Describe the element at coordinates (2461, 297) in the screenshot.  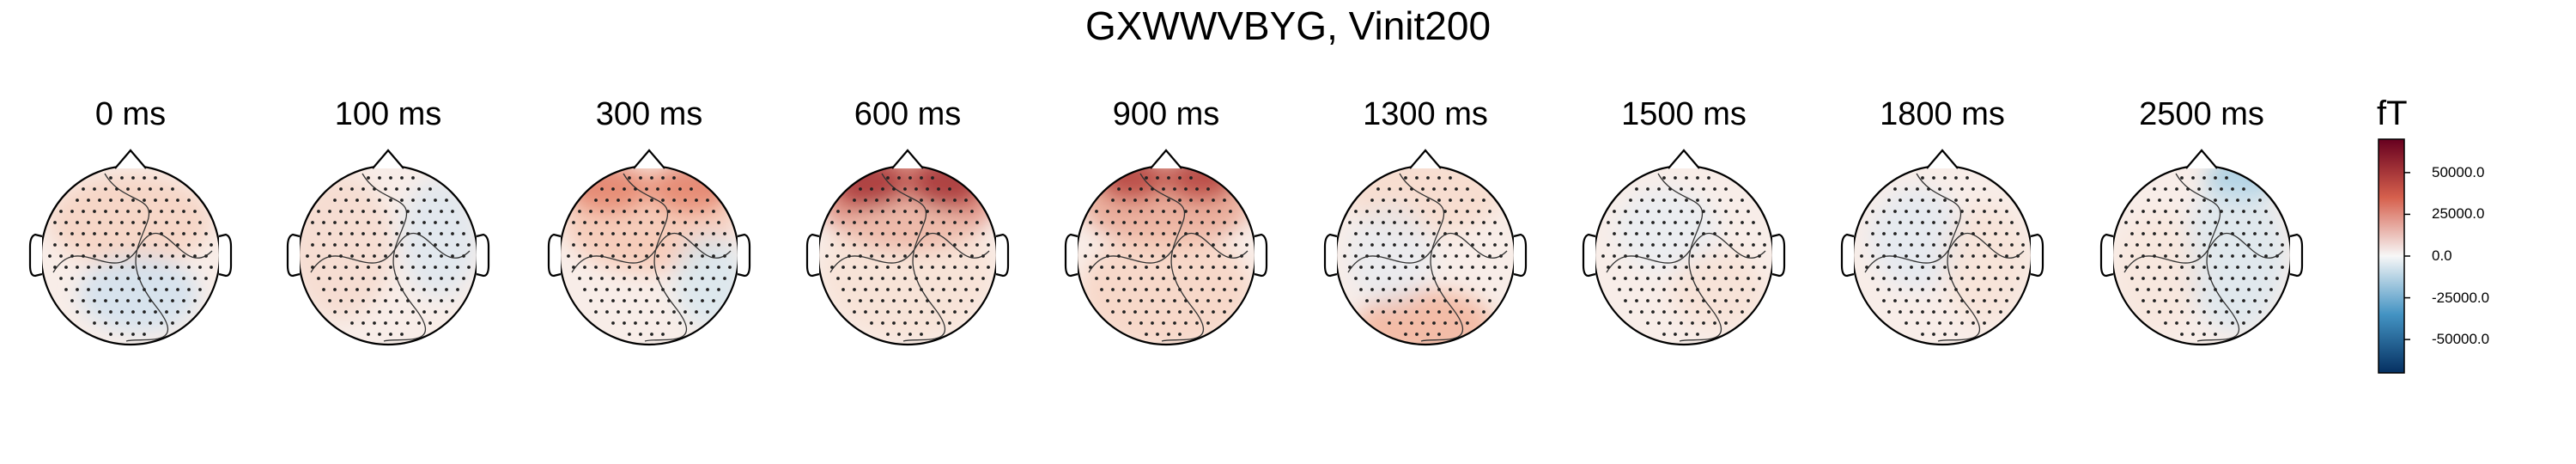
I see `colorbar-tick-label: -25000.0` at that location.